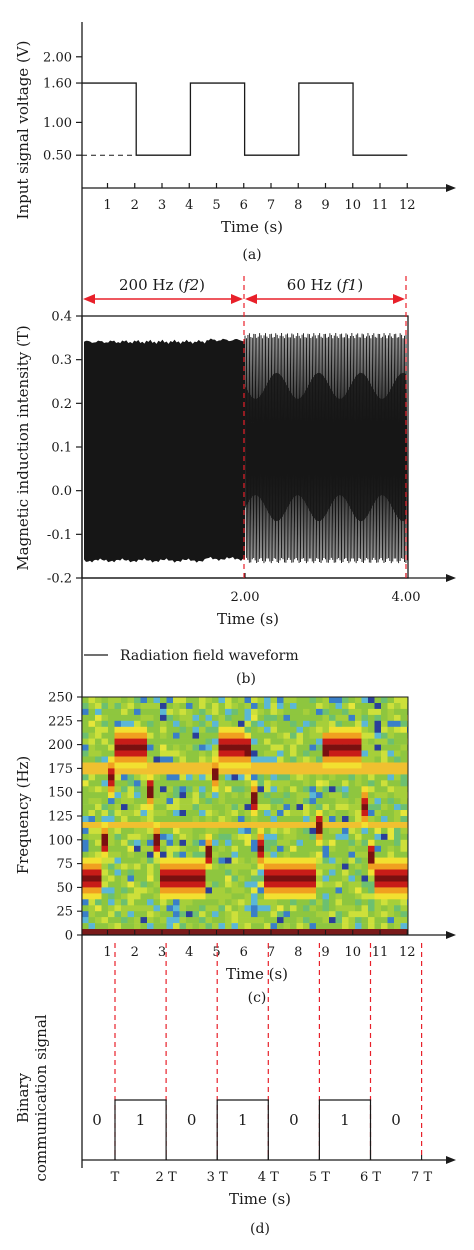  What do you see at coordinates (41, 1097) in the screenshot?
I see `panel-d-ylabel-line2: communication signal` at bounding box center [41, 1097].